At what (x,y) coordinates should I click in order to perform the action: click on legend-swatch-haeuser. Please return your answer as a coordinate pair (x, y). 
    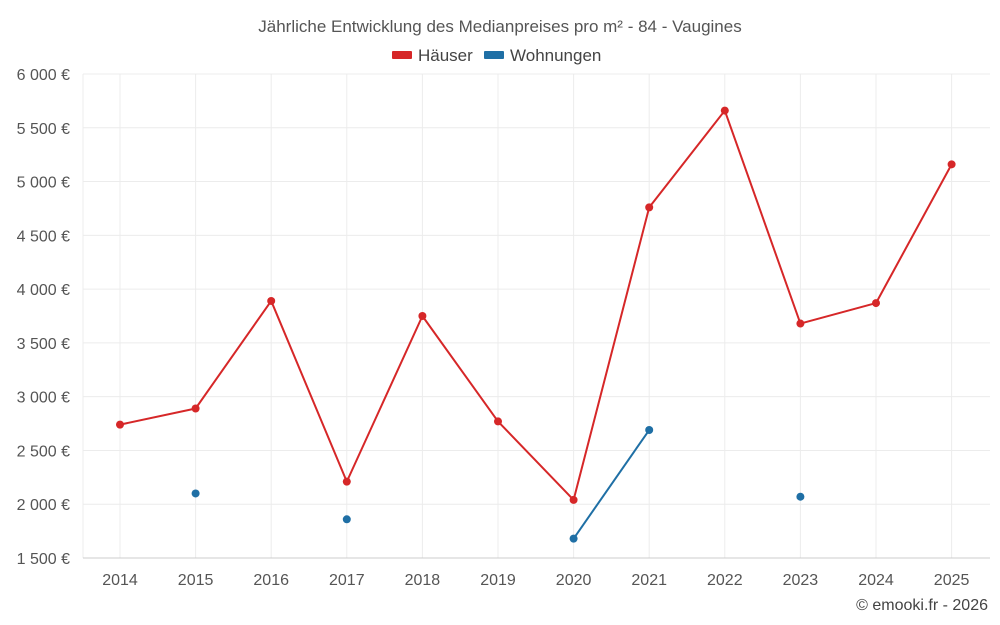
    Looking at the image, I should click on (402, 55).